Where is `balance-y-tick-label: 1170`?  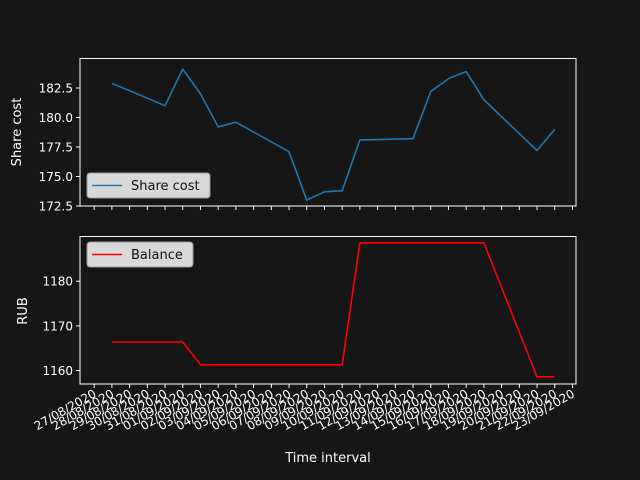 balance-y-tick-label: 1170 is located at coordinates (57, 326).